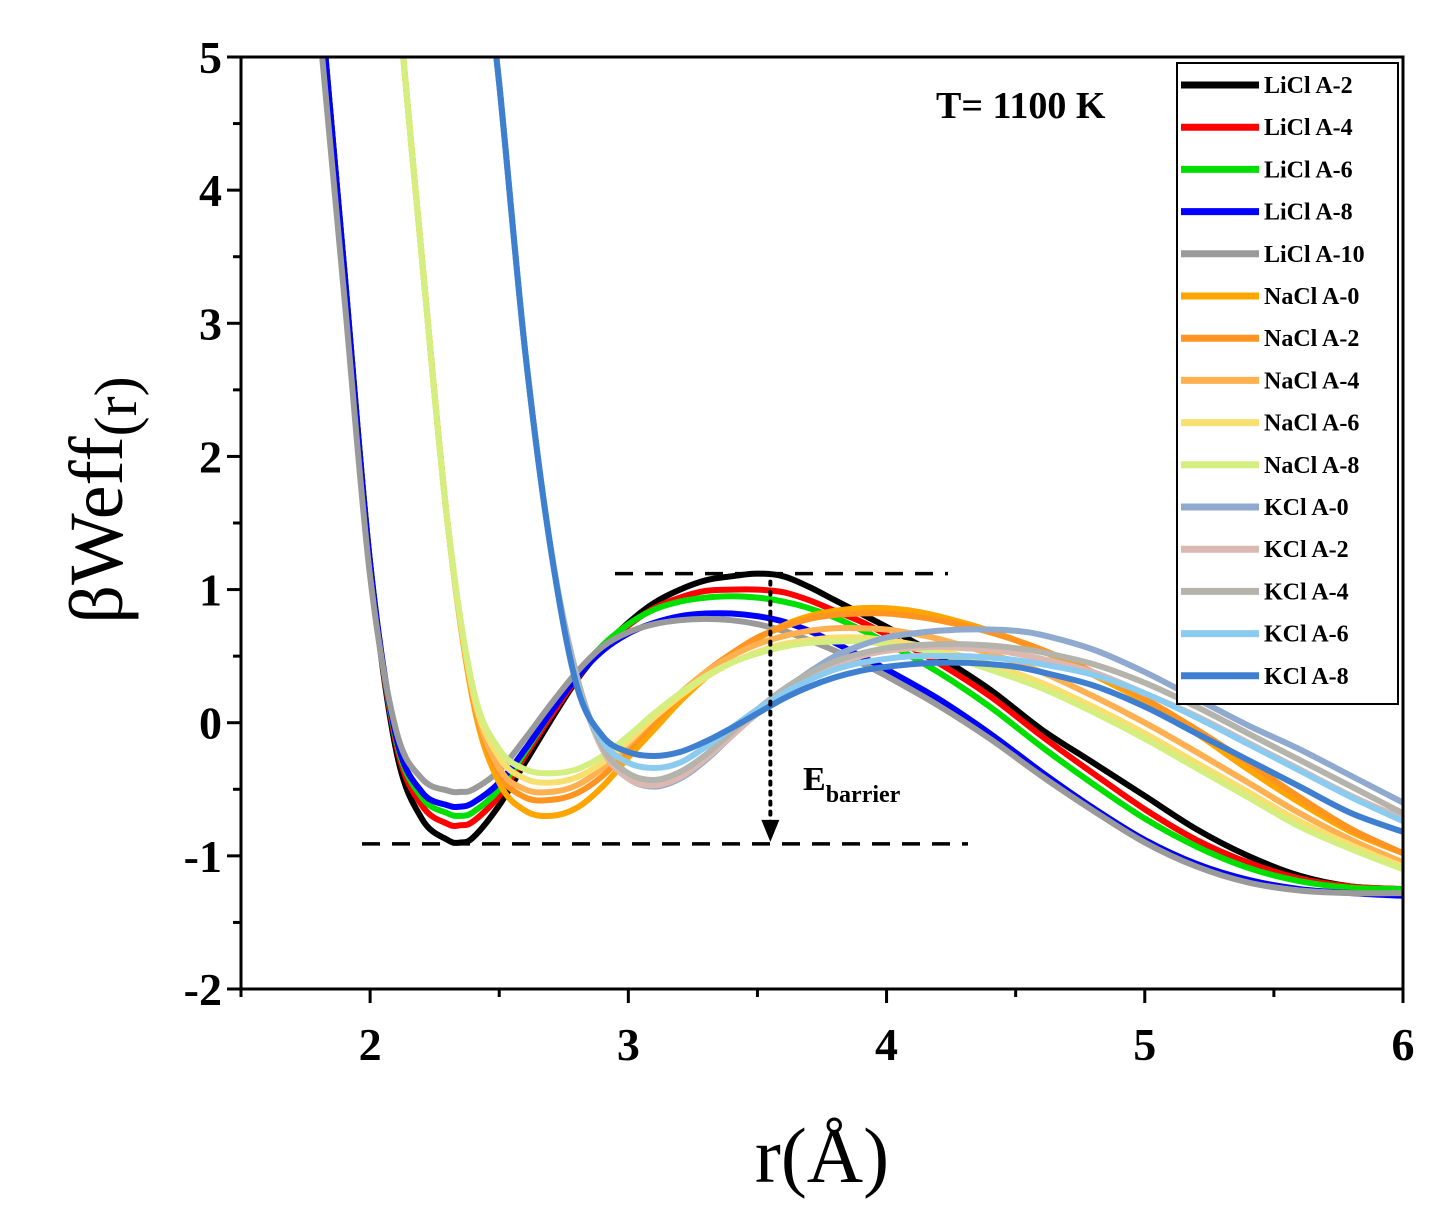 The image size is (1444, 1215). Describe the element at coordinates (210, 57) in the screenshot. I see `y-tick-label: 5` at that location.